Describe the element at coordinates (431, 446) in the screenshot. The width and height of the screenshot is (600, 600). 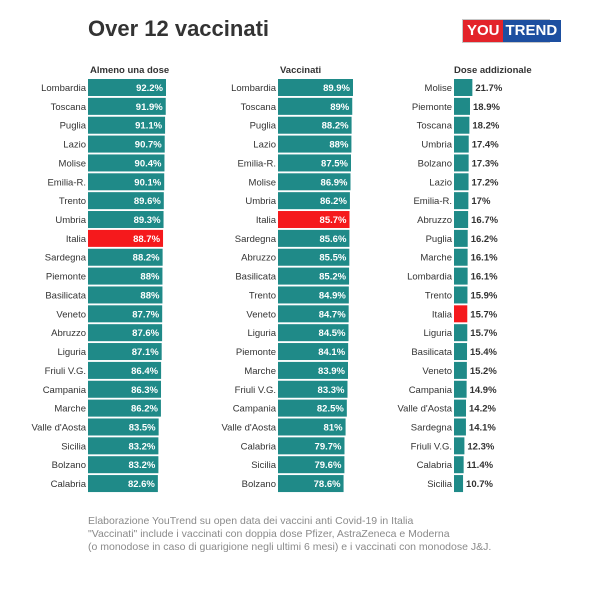
I see `category-label: Friuli V.G.` at that location.